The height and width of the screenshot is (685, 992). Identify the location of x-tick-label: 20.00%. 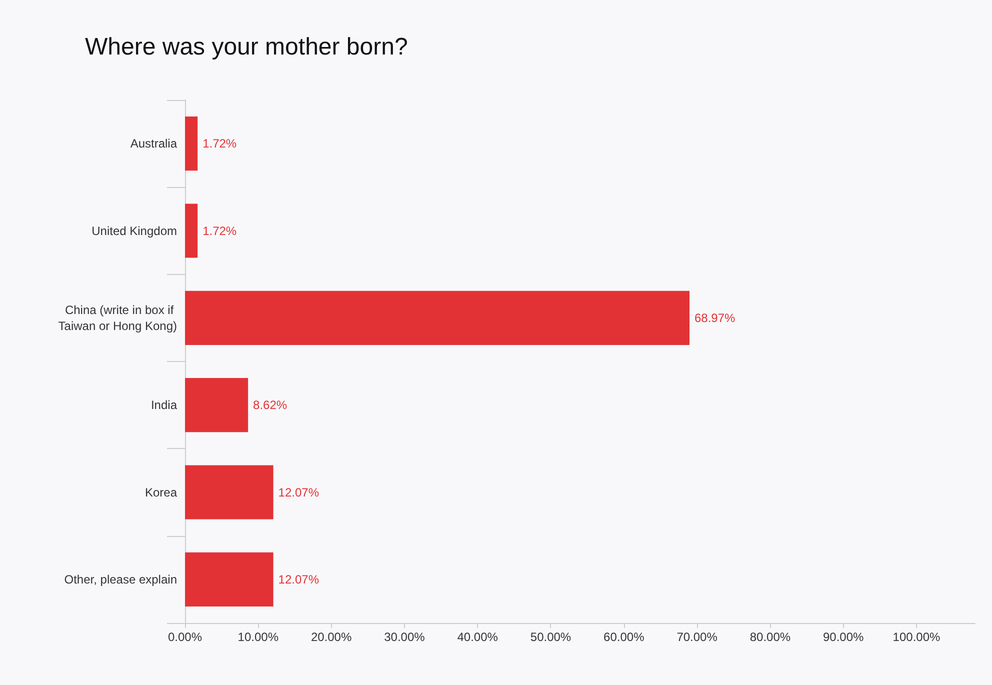
(331, 637).